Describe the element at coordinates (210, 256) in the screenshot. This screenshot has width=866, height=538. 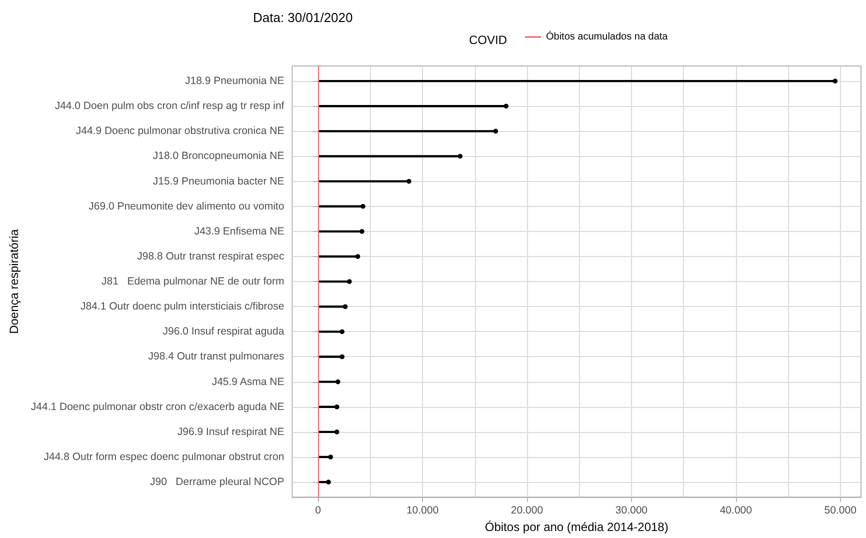
I see `y-tick-label: J98.8 Outr transt respirat espec` at that location.